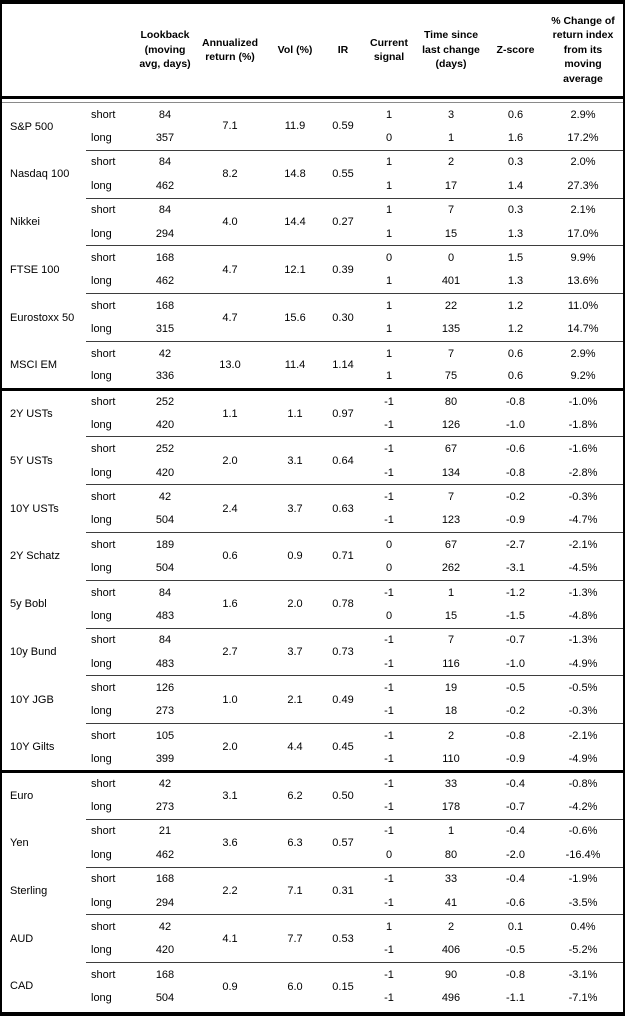 This screenshot has height=1016, width=625. What do you see at coordinates (295, 986) in the screenshot?
I see `vol-cell: 6.0` at bounding box center [295, 986].